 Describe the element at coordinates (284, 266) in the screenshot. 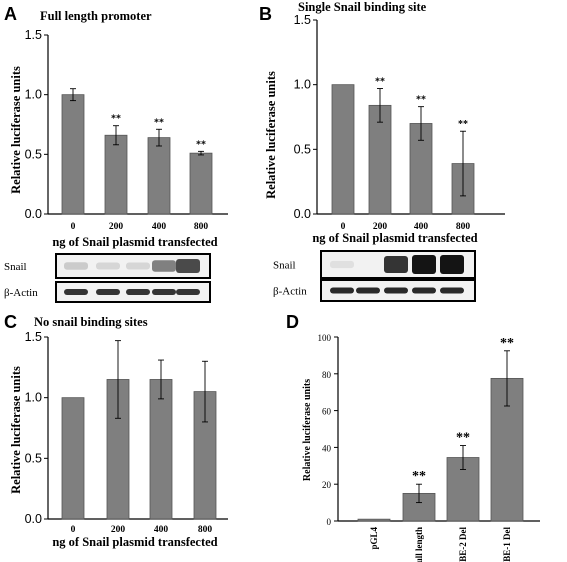

I see `blot-label-b-0: Snail` at that location.